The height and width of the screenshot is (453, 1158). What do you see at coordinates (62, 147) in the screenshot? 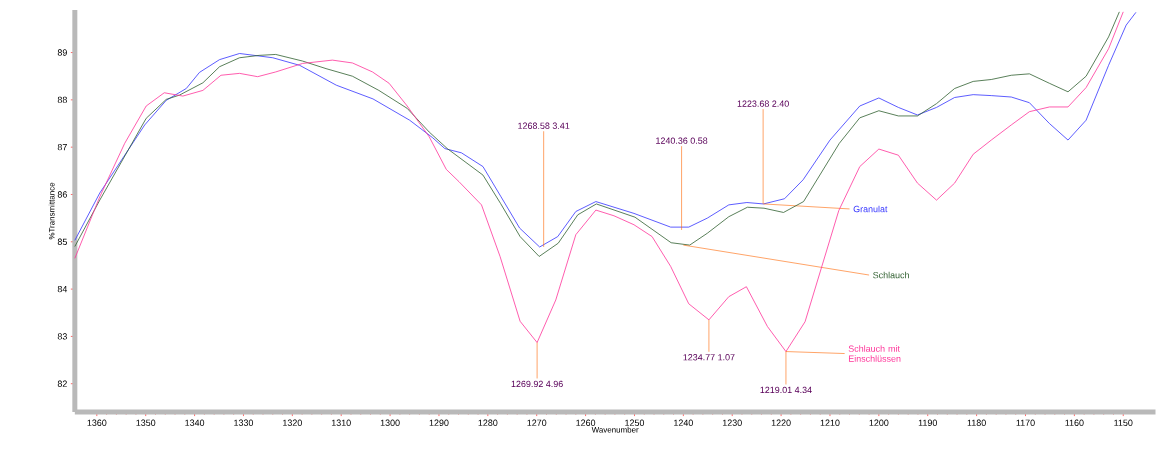
I see `y-tick-label: 87` at bounding box center [62, 147].